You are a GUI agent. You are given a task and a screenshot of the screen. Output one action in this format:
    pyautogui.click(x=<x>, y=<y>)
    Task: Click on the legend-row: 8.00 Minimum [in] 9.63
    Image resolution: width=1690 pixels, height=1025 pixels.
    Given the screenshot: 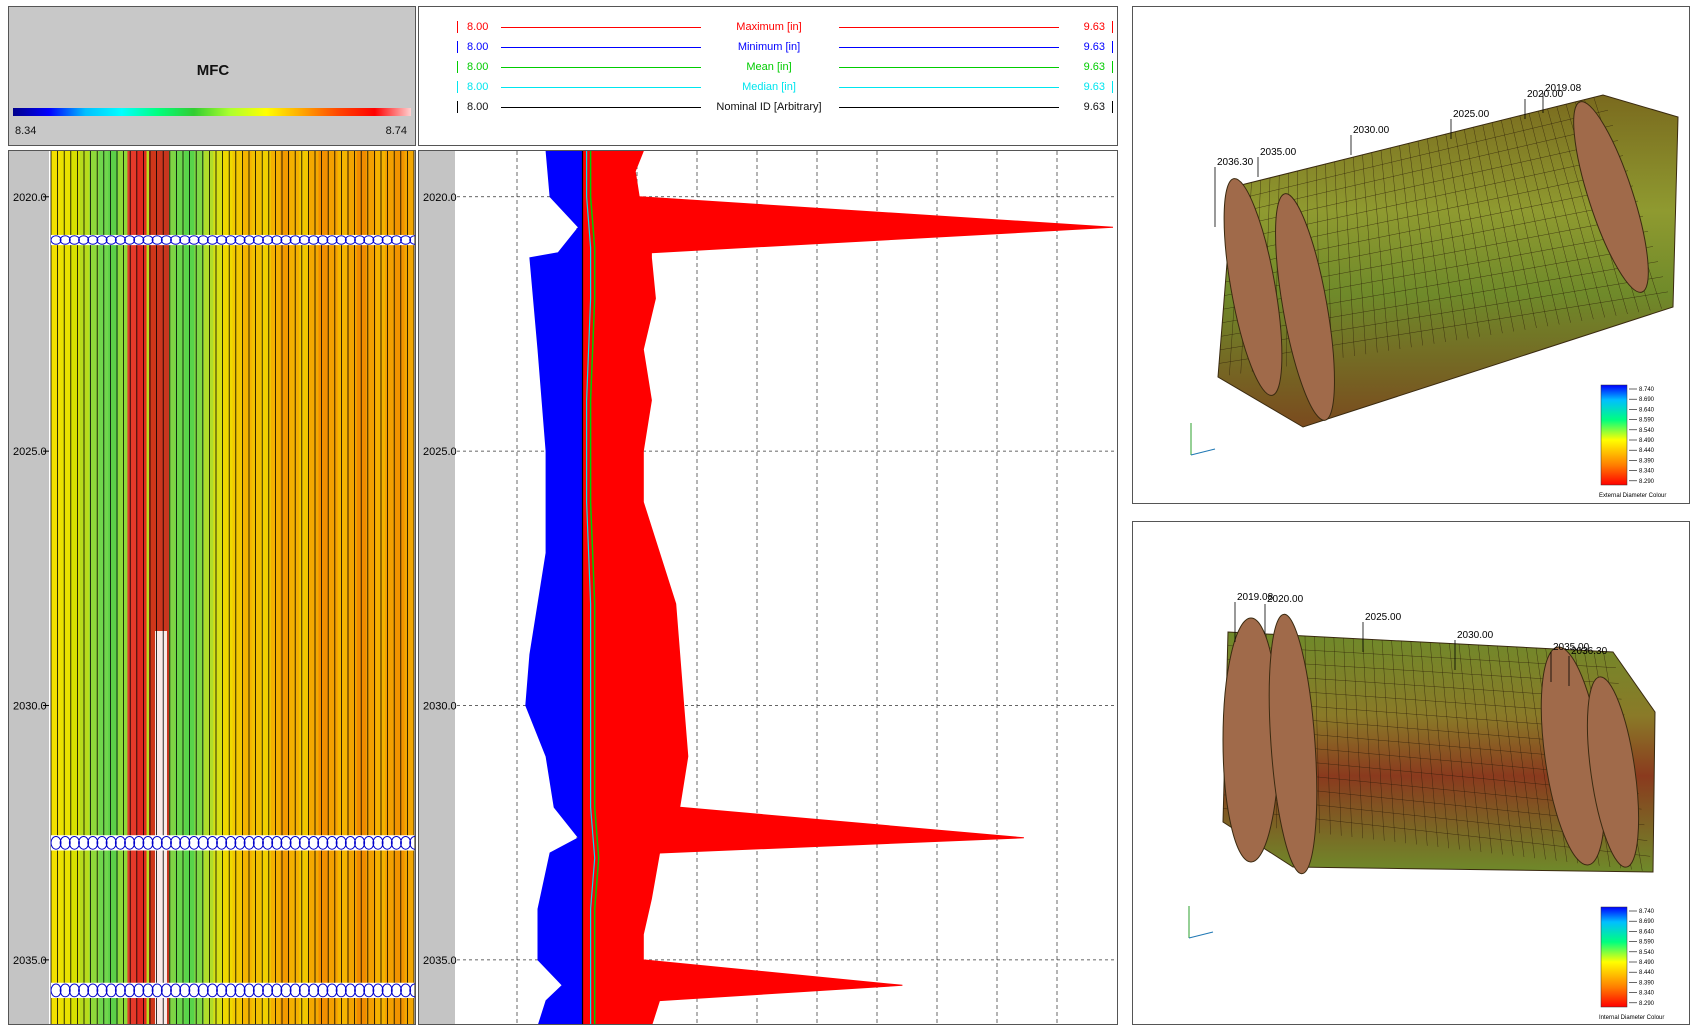 What is the action you would take?
    pyautogui.click(x=768, y=48)
    